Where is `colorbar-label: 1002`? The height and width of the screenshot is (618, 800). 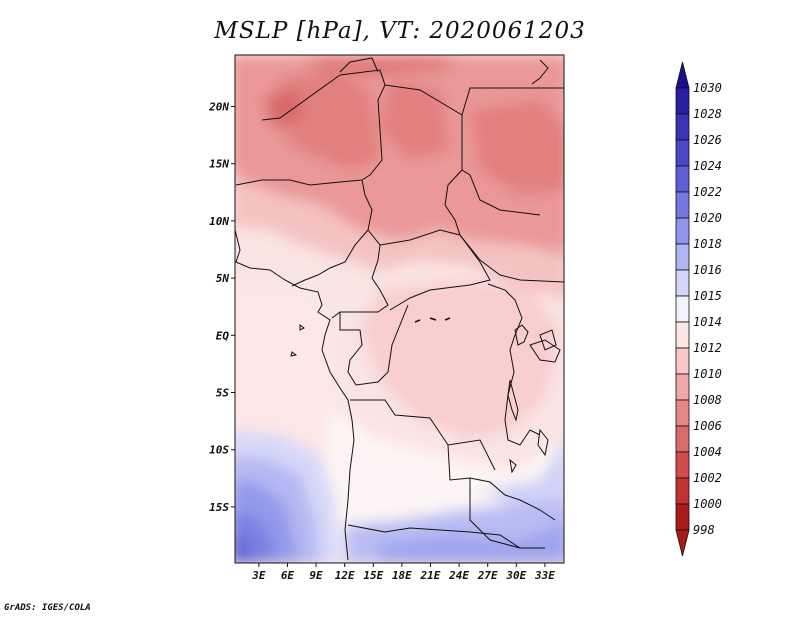 colorbar-label: 1002 is located at coordinates (707, 478).